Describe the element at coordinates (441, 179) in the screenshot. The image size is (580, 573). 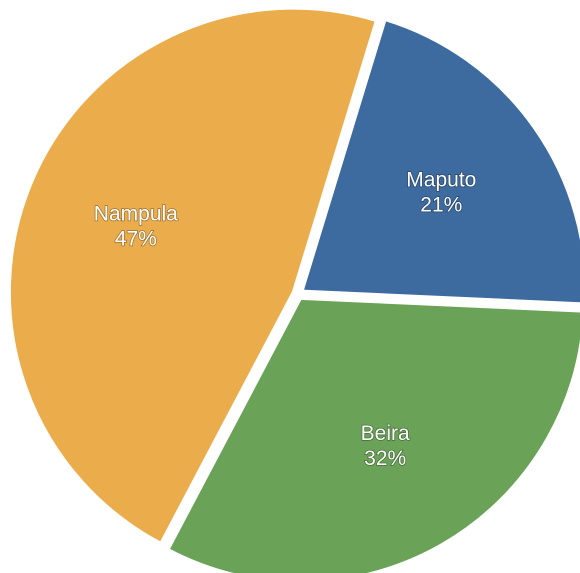
I see `slice-label: Maputo` at that location.